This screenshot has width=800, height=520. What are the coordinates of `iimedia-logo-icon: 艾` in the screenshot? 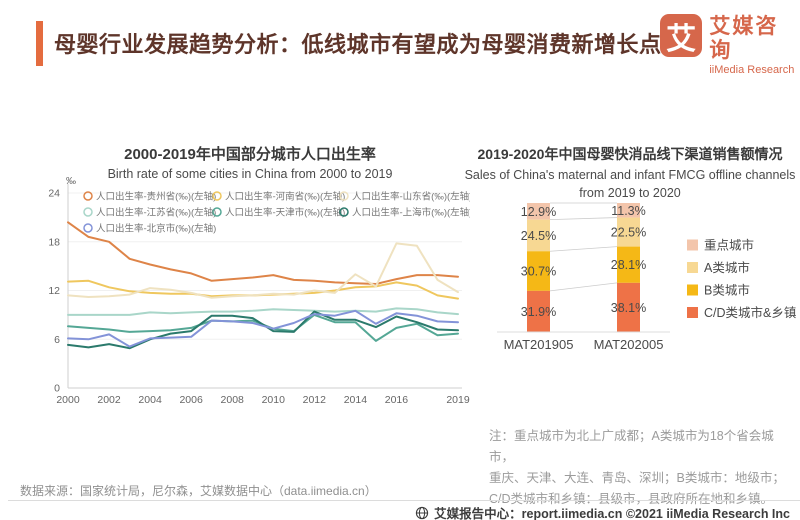 It's located at (681, 35).